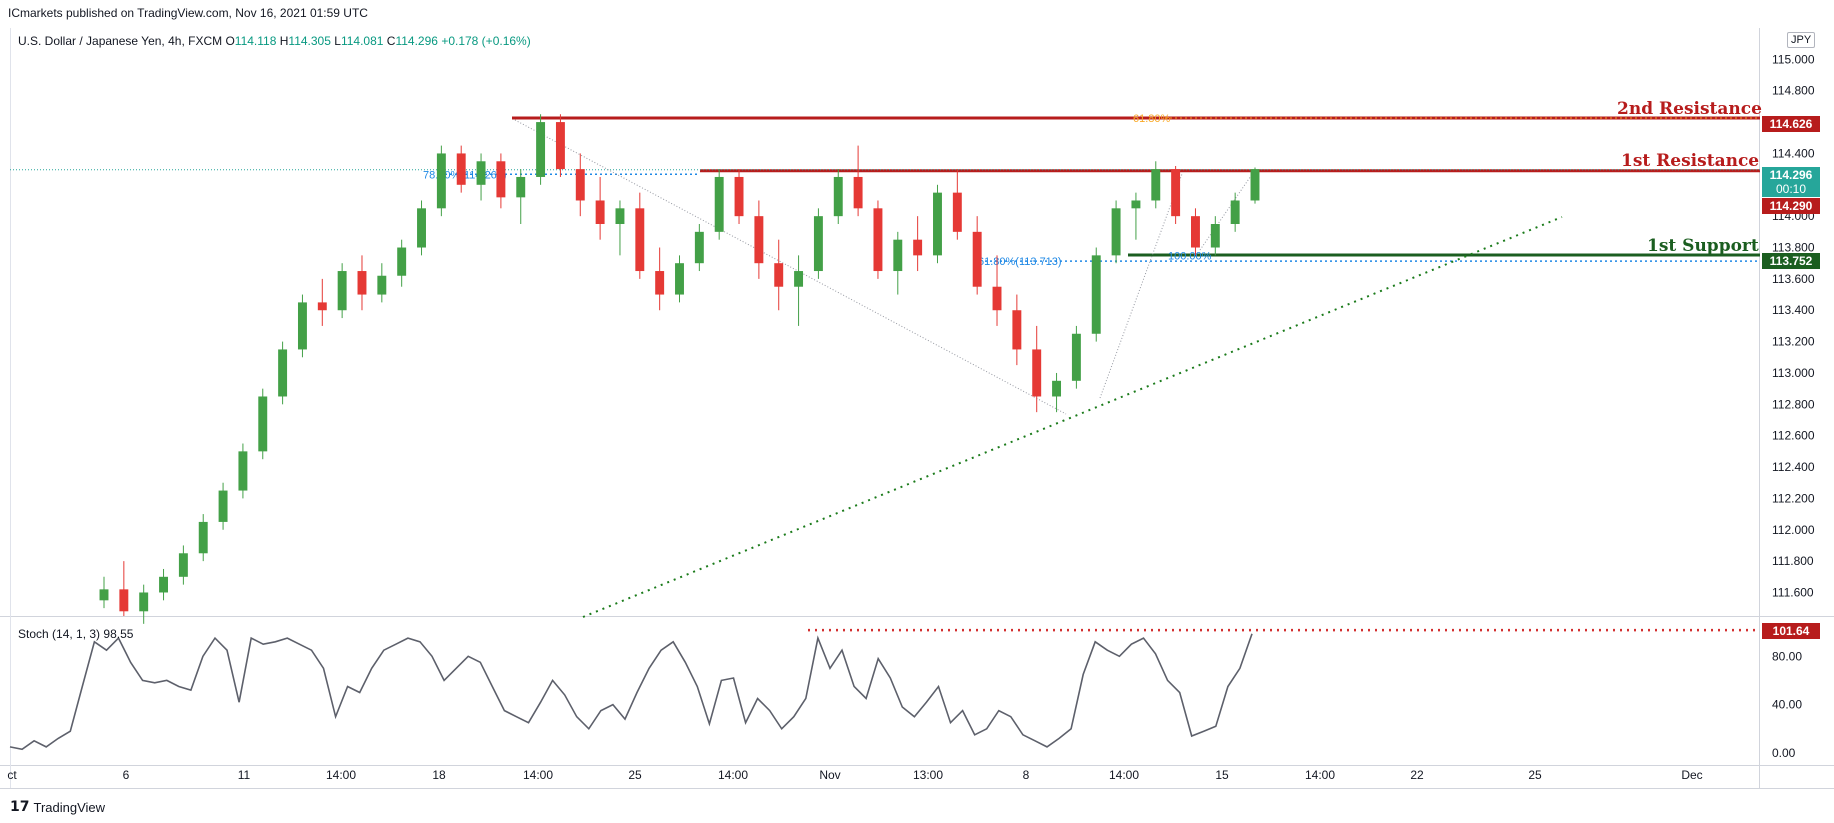  Describe the element at coordinates (1535, 775) in the screenshot. I see `time-tick-label: 25` at that location.